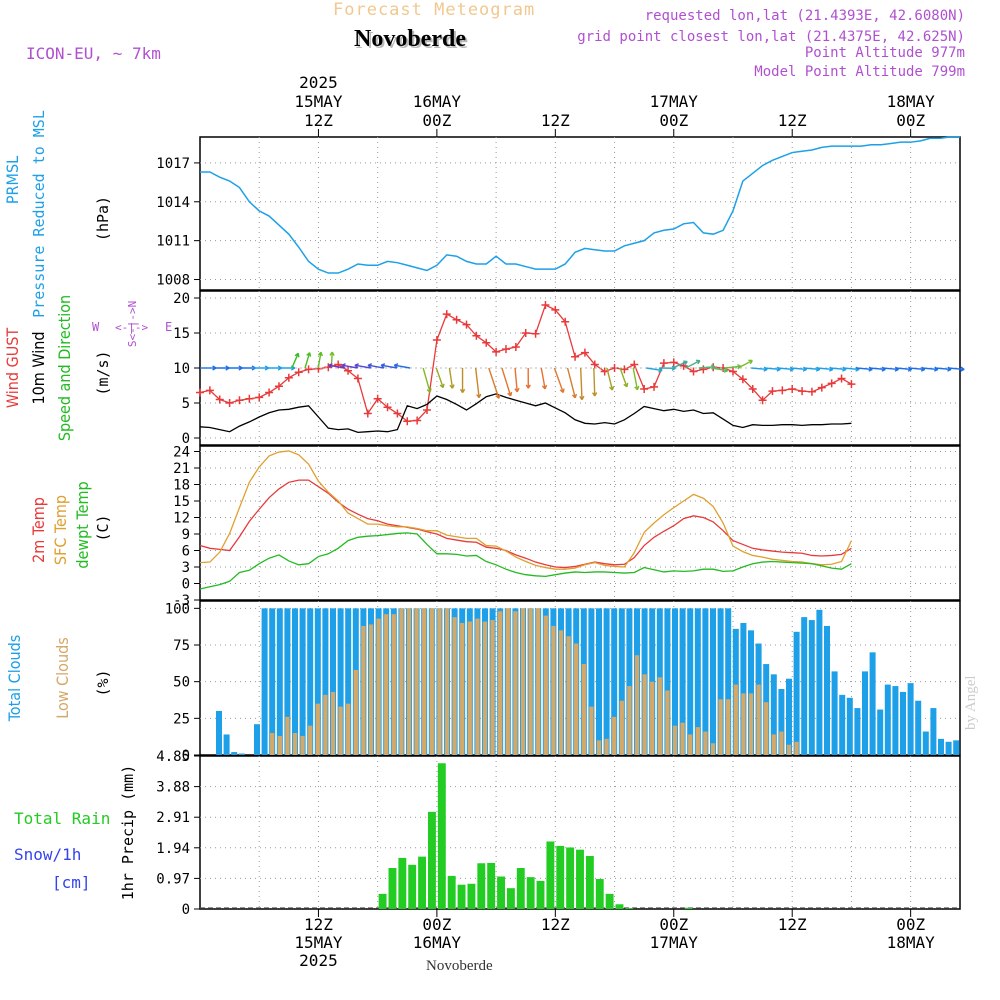  I want to click on x-tick-label-top: 15MAY, so click(318, 101).